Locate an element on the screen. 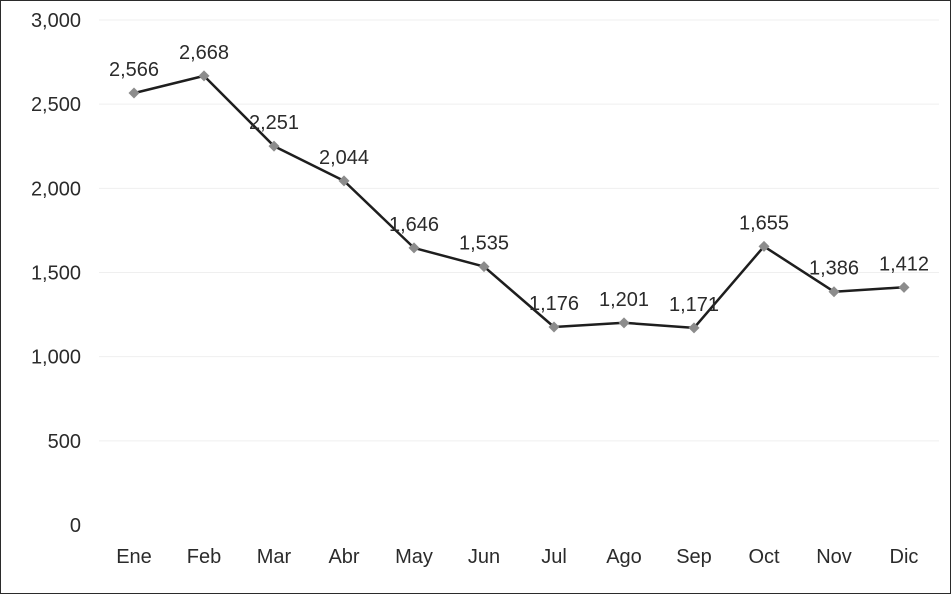  x-tick-label: Ene is located at coordinates (134, 557).